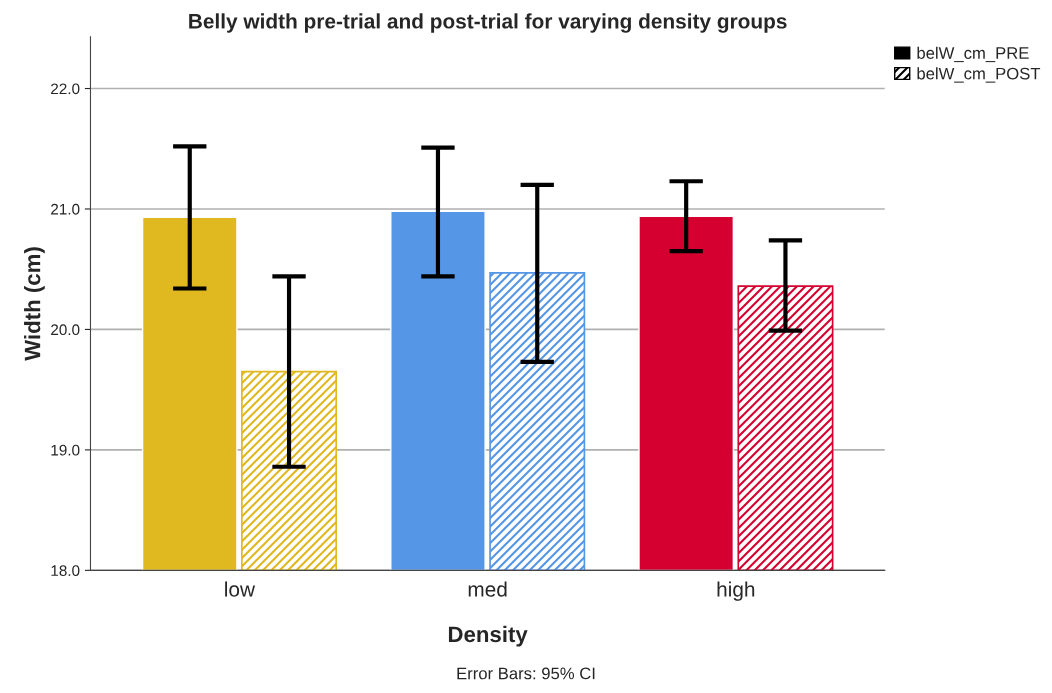 The height and width of the screenshot is (693, 1052). I want to click on x-tick-label: high, so click(736, 591).